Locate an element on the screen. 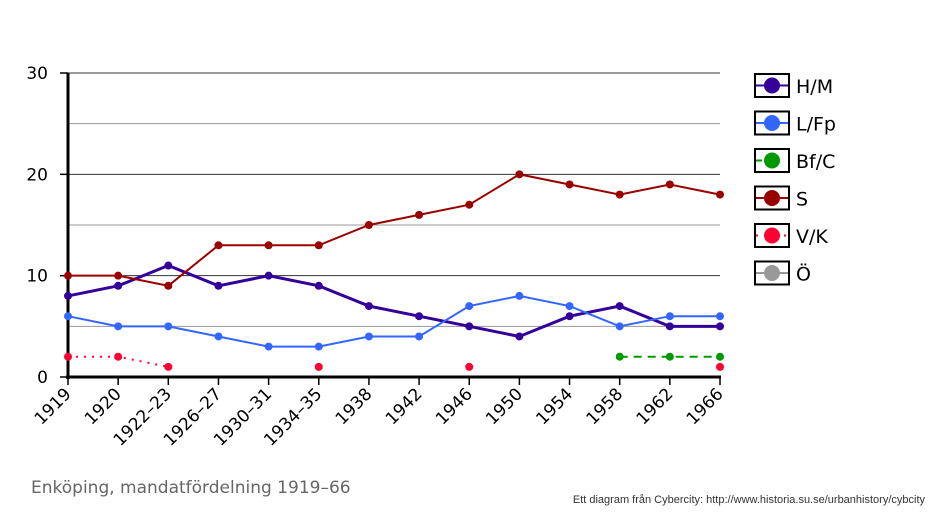  x-tick-label: 1919 is located at coordinates (53, 406).